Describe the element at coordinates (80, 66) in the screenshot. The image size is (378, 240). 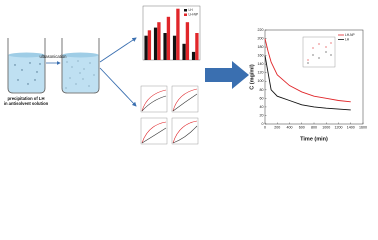
I see `beaker-right` at that location.